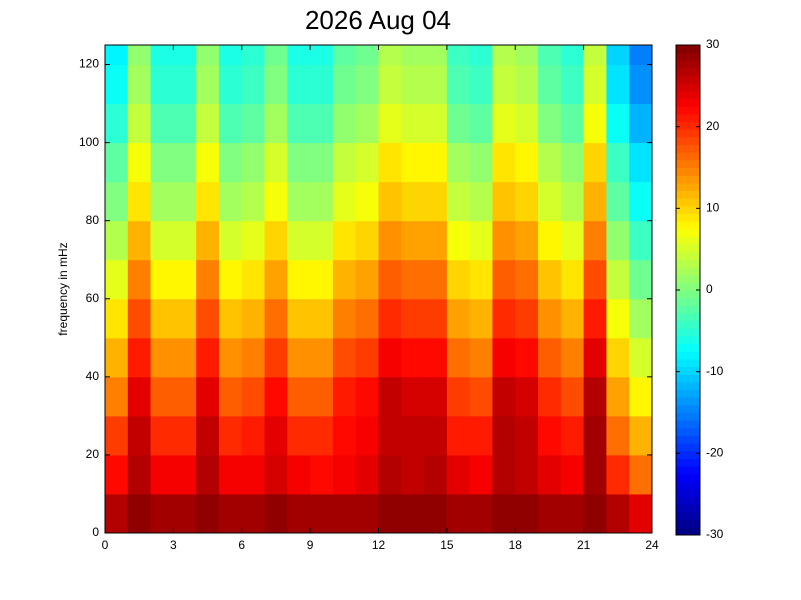 This screenshot has height=600, width=801. Describe the element at coordinates (93, 376) in the screenshot. I see `y-tick-label: 40` at that location.